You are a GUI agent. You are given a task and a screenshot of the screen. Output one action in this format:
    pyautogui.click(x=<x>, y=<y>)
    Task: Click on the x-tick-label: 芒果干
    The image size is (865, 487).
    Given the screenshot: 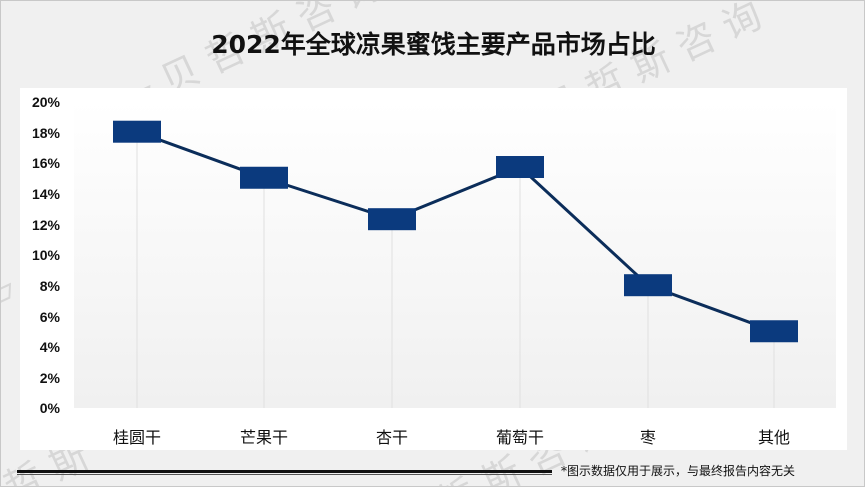 What is the action you would take?
    pyautogui.click(x=263, y=437)
    